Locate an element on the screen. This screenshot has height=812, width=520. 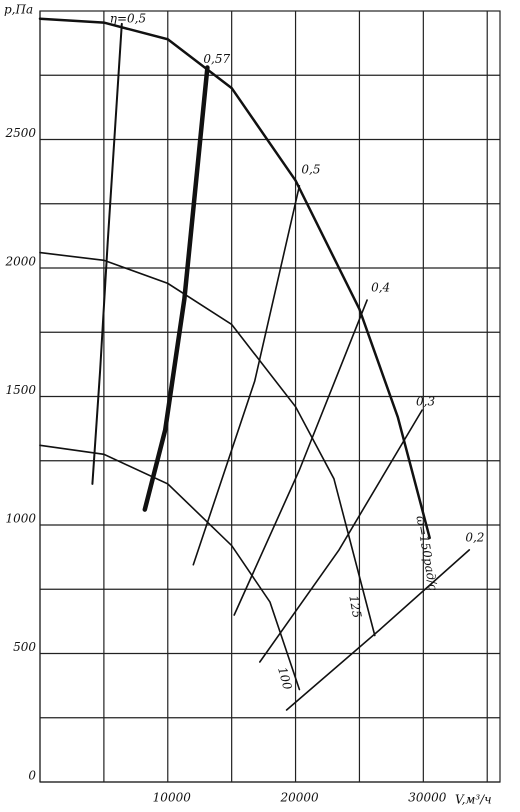
y-tick-label: 2500 is located at coordinates (20, 133).